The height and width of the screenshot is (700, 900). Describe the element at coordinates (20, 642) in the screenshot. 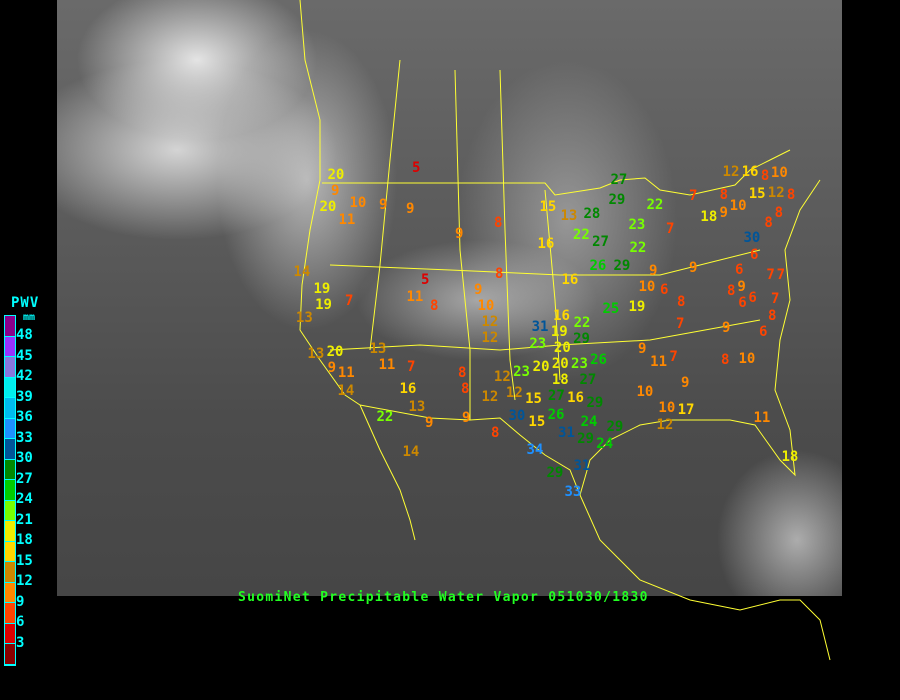

I see `legend-tick-label: 3` at that location.